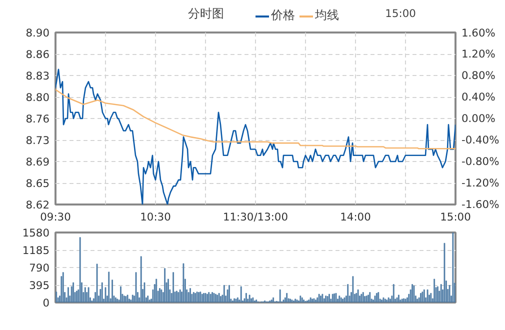 The height and width of the screenshot is (330, 505). Describe the element at coordinates (283, 15) in the screenshot. I see `legend-label: 价格` at that location.